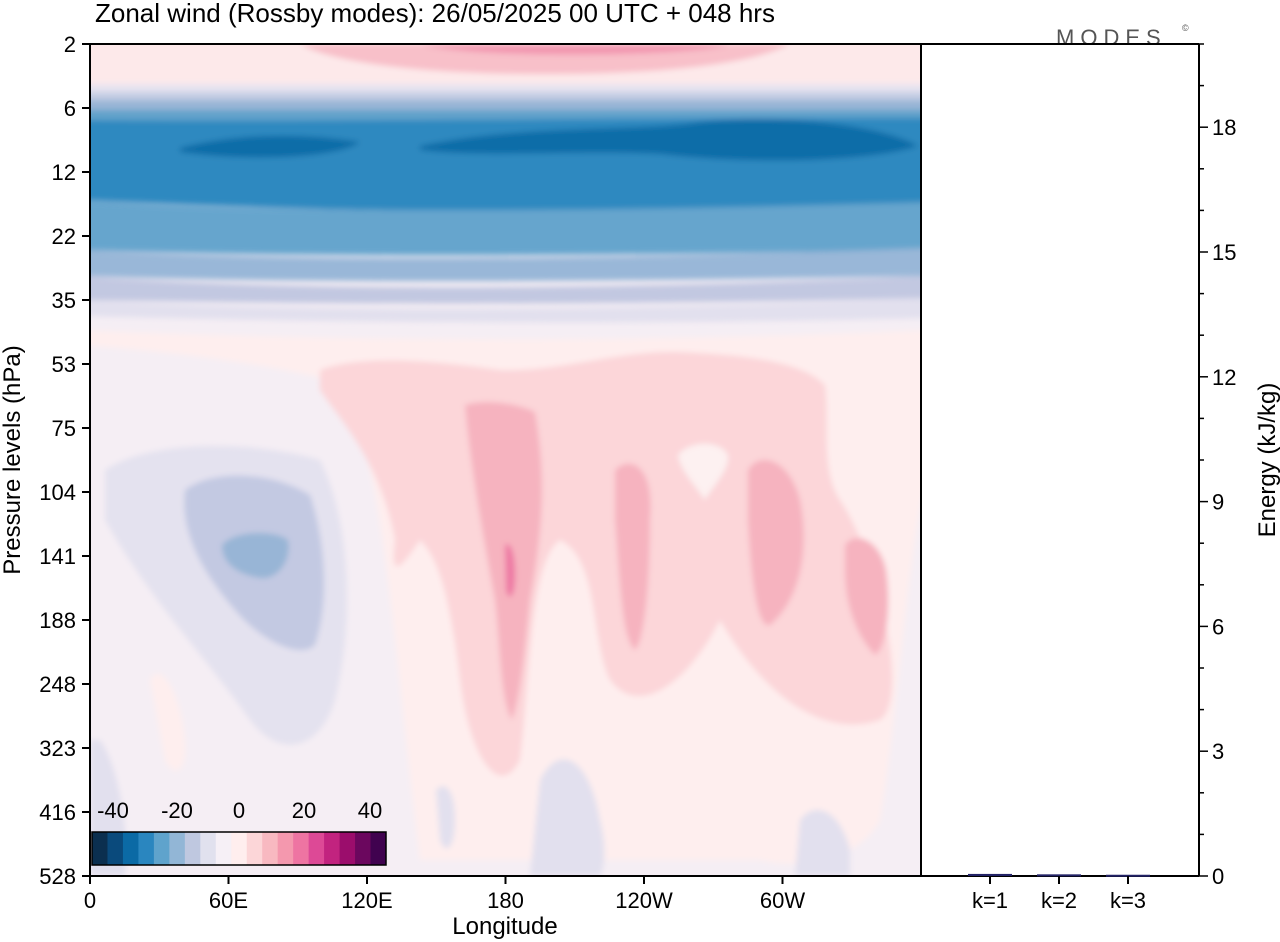 Image resolution: width=1280 pixels, height=942 pixels. I want to click on y-tick-label: 6, so click(70, 108).